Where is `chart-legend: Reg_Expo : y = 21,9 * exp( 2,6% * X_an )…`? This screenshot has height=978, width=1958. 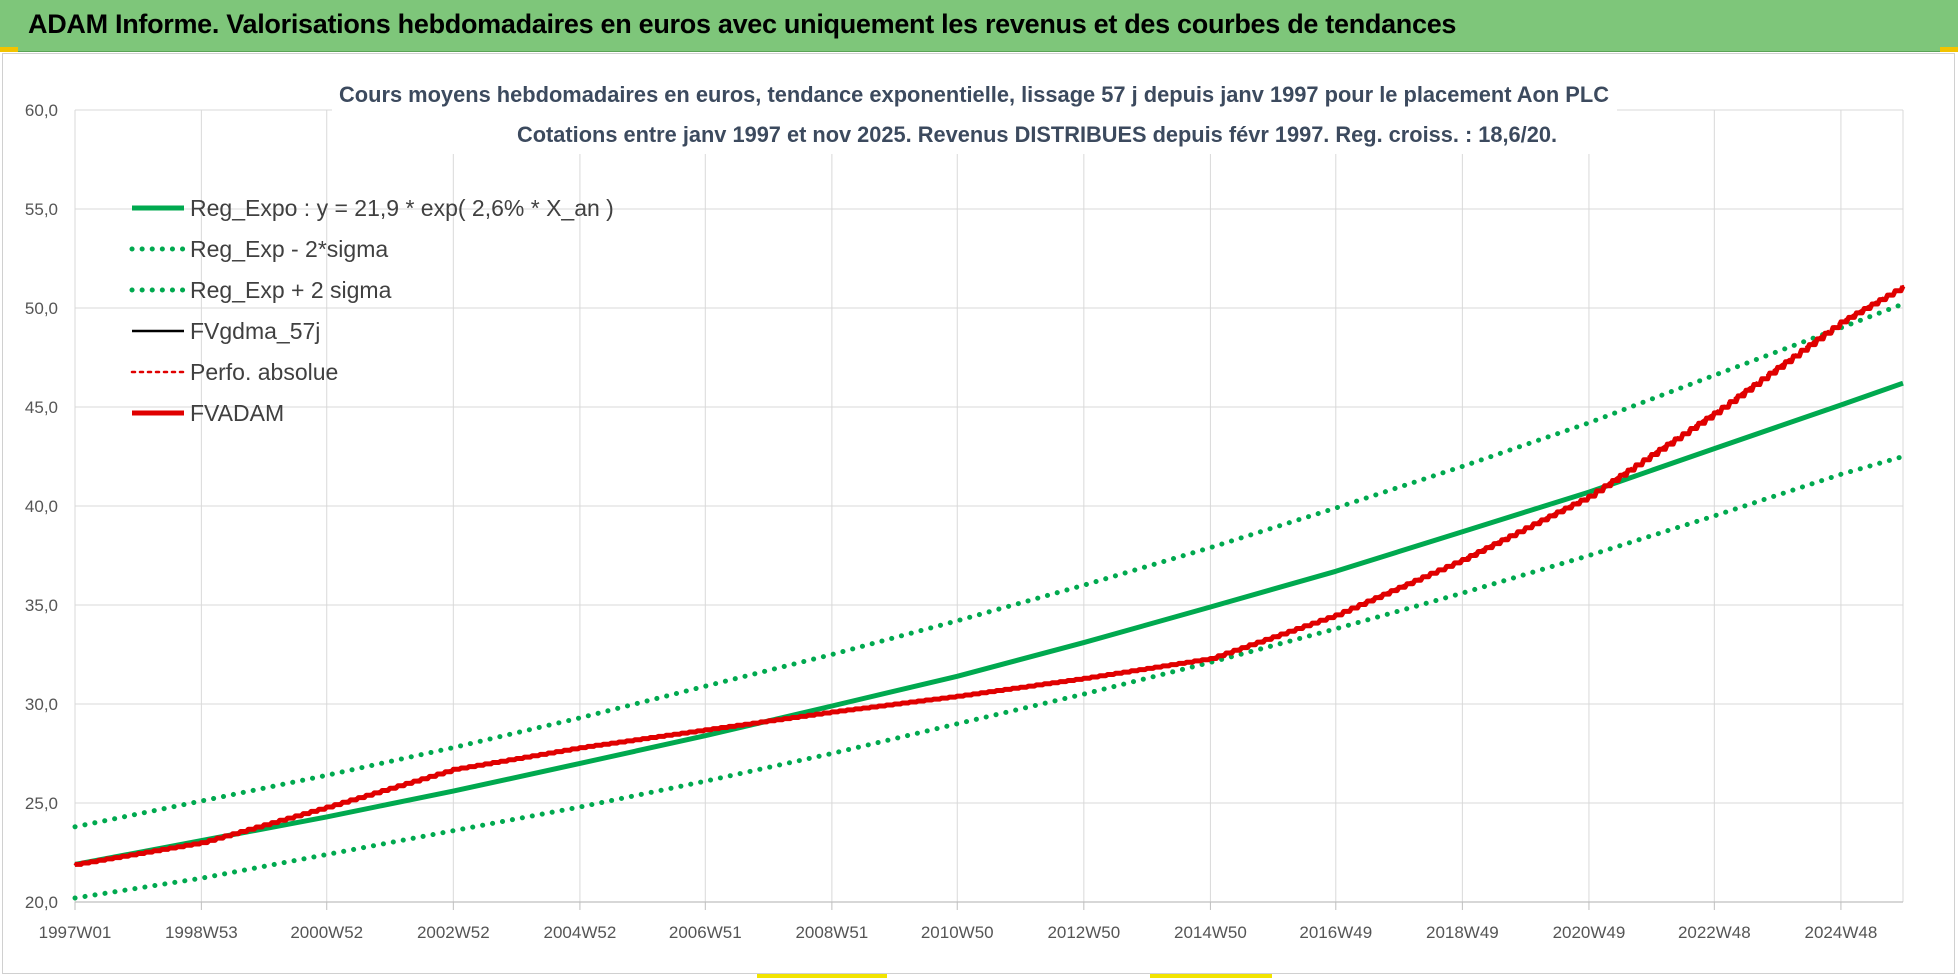
chart-legend: Reg_Expo : y = 21,9 * exp( 2,6% * X_an )… is located at coordinates (371, 310).